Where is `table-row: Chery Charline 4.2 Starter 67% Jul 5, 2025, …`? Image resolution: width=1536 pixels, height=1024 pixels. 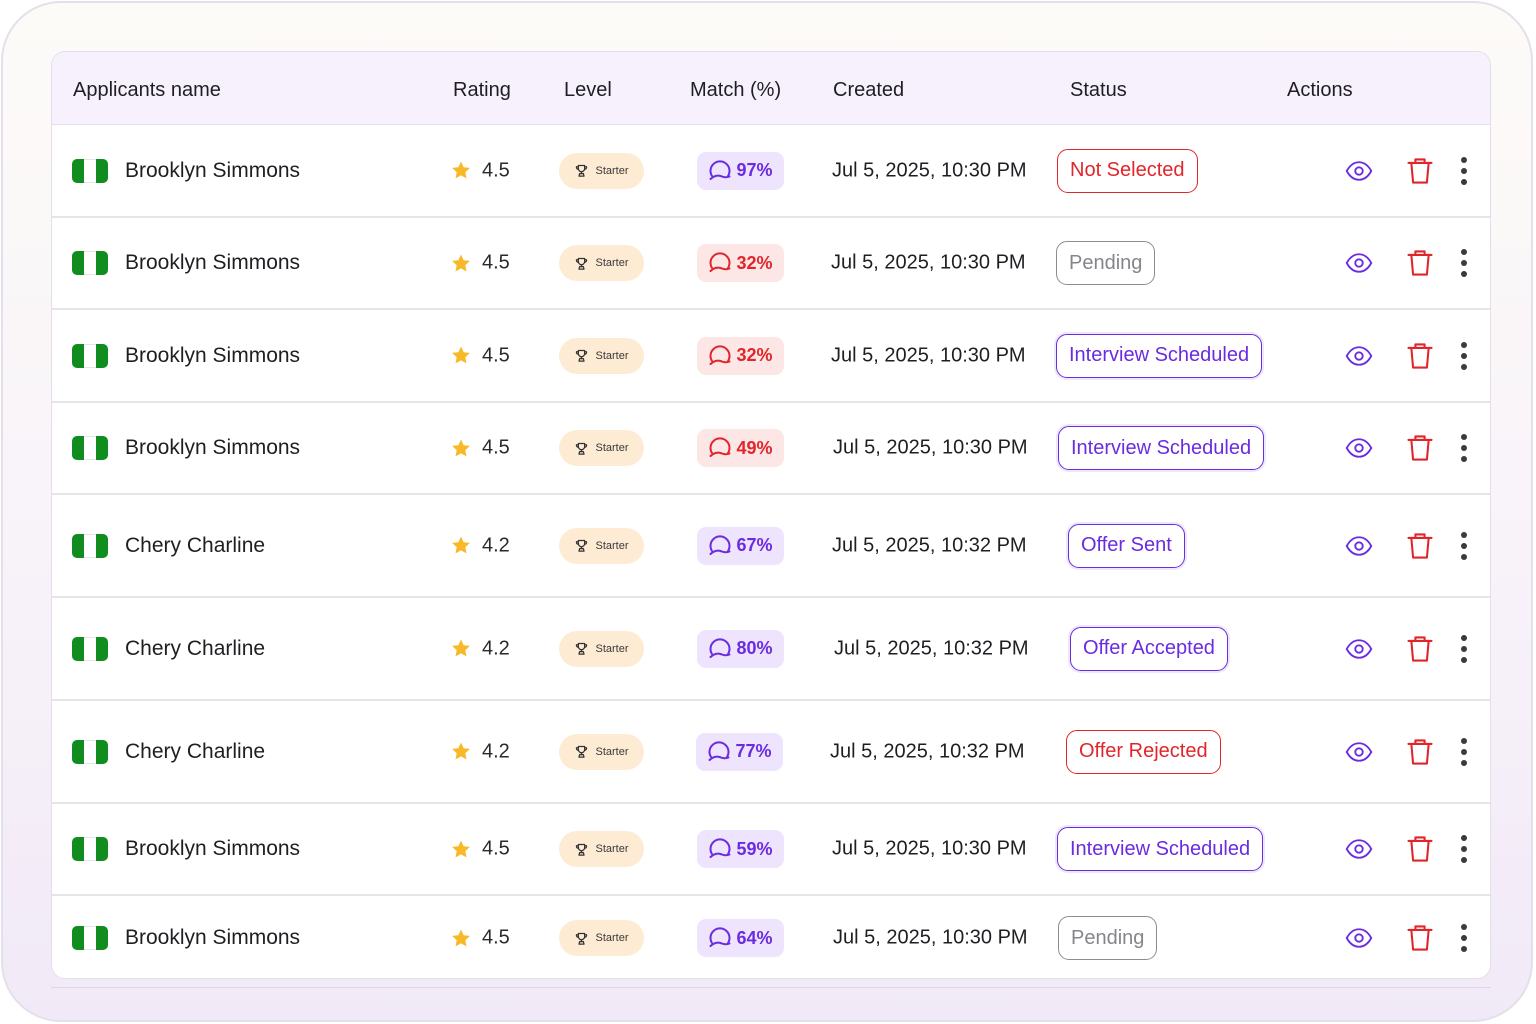
table-row: Chery Charline 4.2 Starter 67% Jul 5, 2025, … is located at coordinates (771, 546).